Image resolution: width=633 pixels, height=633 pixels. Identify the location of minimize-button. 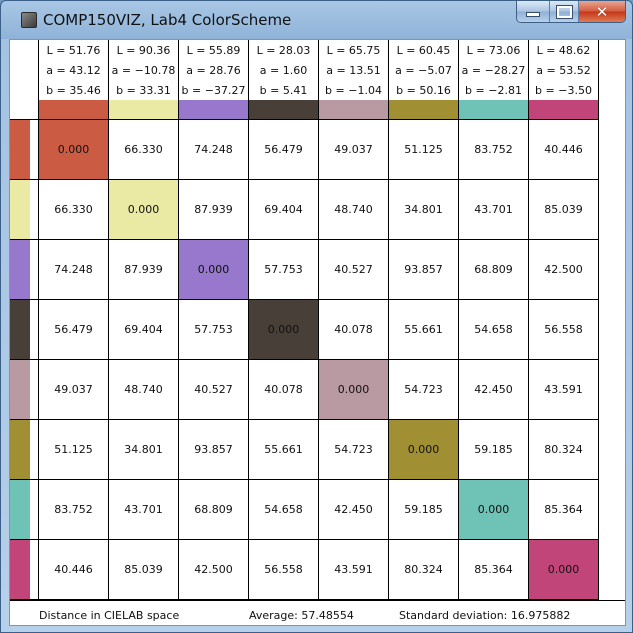
(533, 11).